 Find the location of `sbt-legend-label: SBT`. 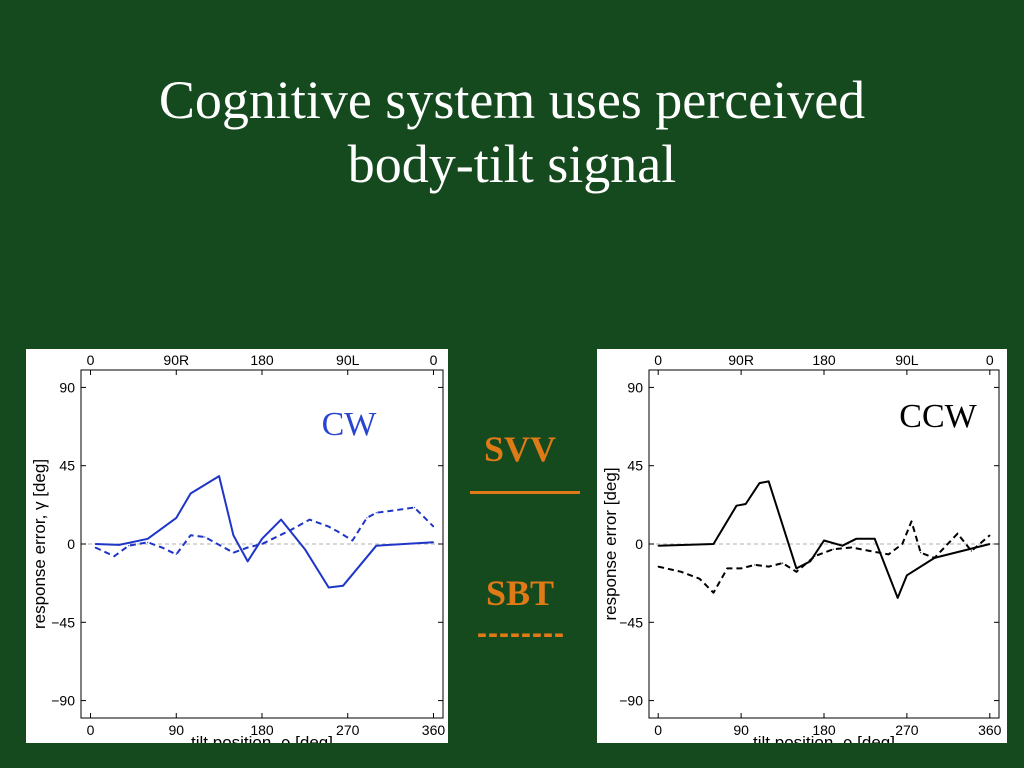

sbt-legend-label: SBT is located at coordinates (520, 593).